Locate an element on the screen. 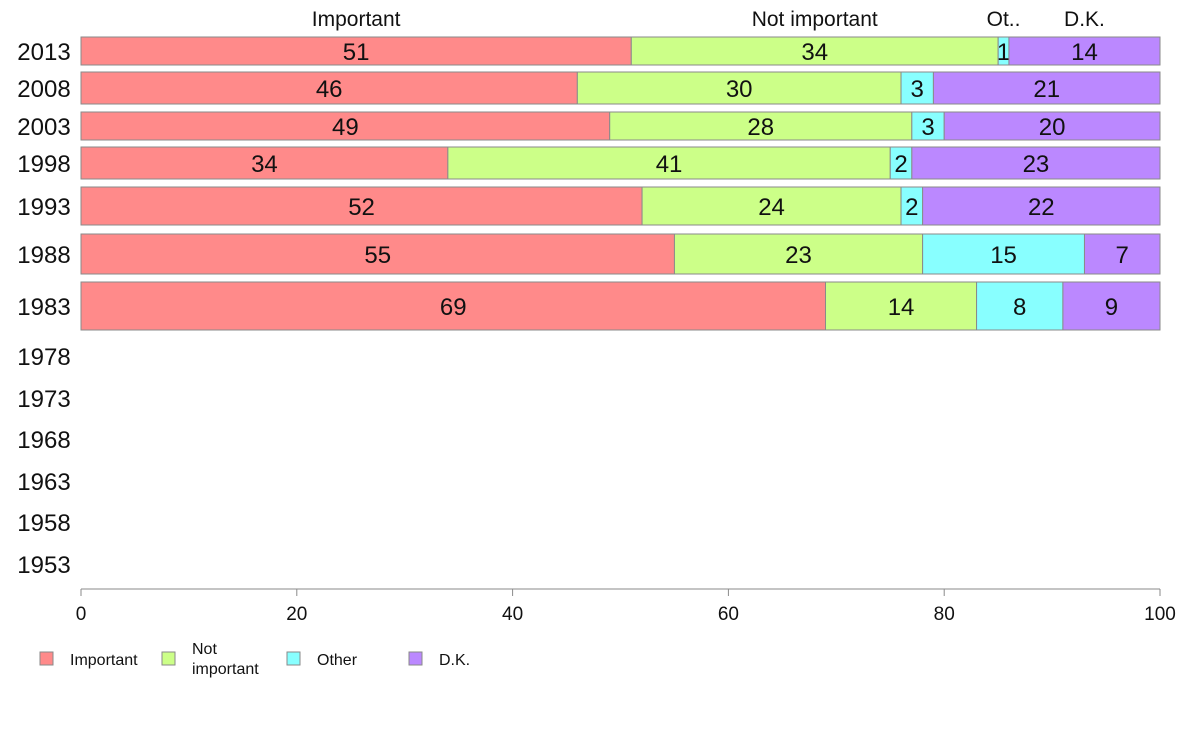  category-label-1993: 1993 is located at coordinates (43, 207).